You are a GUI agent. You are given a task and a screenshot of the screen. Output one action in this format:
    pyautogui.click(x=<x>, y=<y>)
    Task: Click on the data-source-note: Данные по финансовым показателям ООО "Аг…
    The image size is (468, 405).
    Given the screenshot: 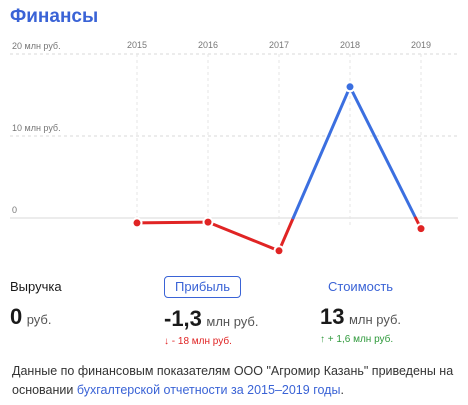 What is the action you would take?
    pyautogui.click(x=235, y=381)
    